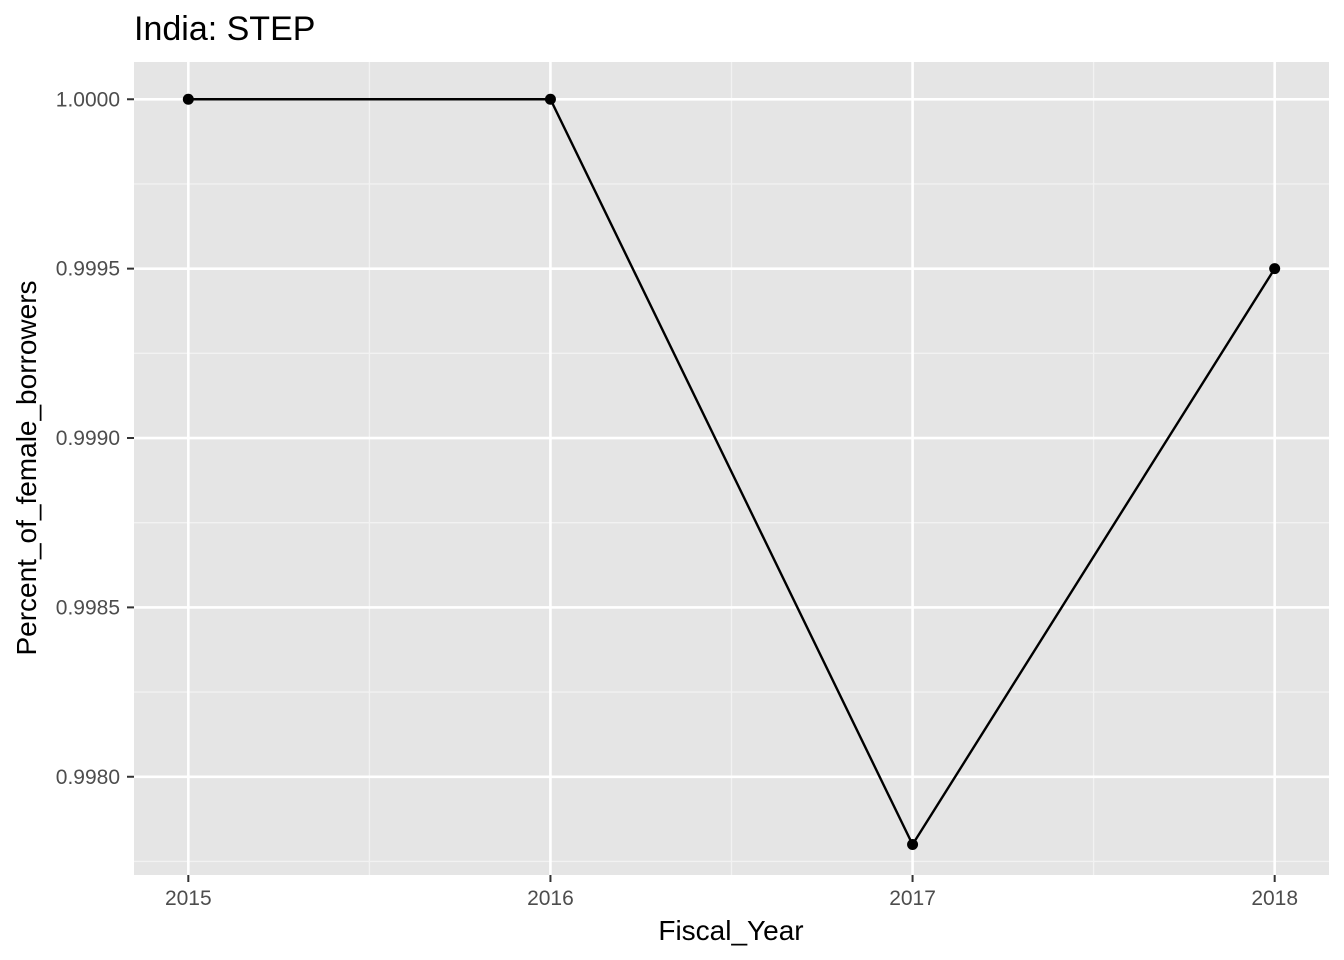 The image size is (1344, 960). What do you see at coordinates (224, 29) in the screenshot?
I see `chart-title: India: STEP` at bounding box center [224, 29].